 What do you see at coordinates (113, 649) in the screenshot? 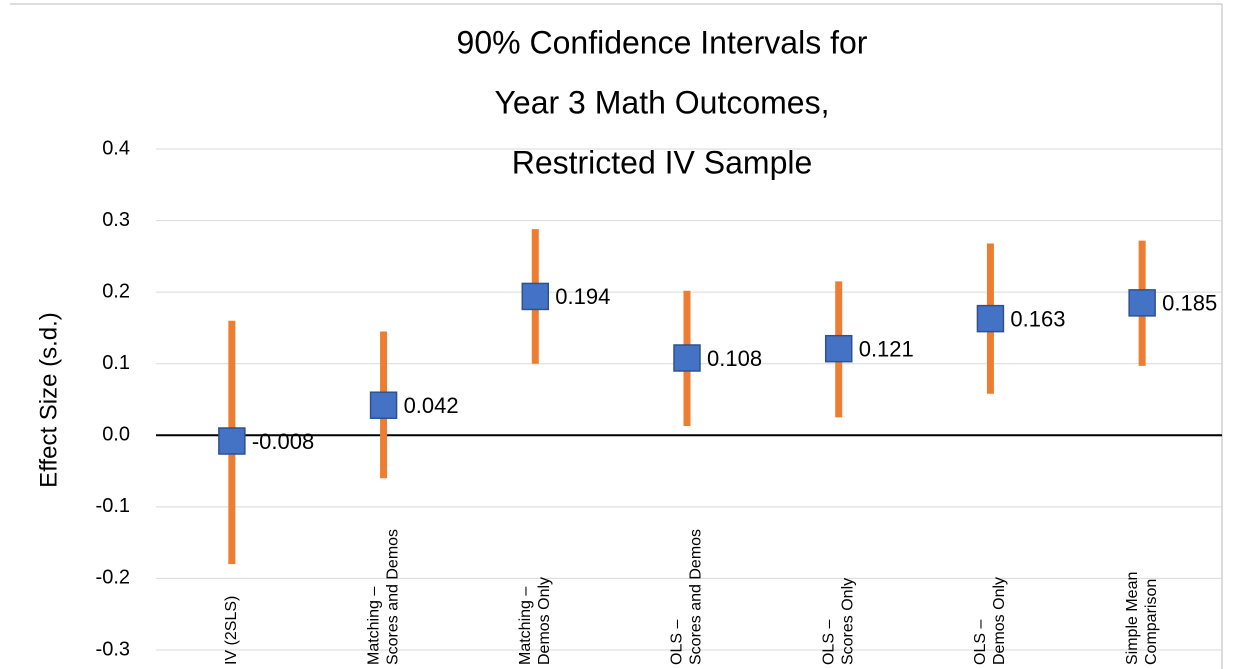
I see `y-tick-label: -0.3` at bounding box center [113, 649].